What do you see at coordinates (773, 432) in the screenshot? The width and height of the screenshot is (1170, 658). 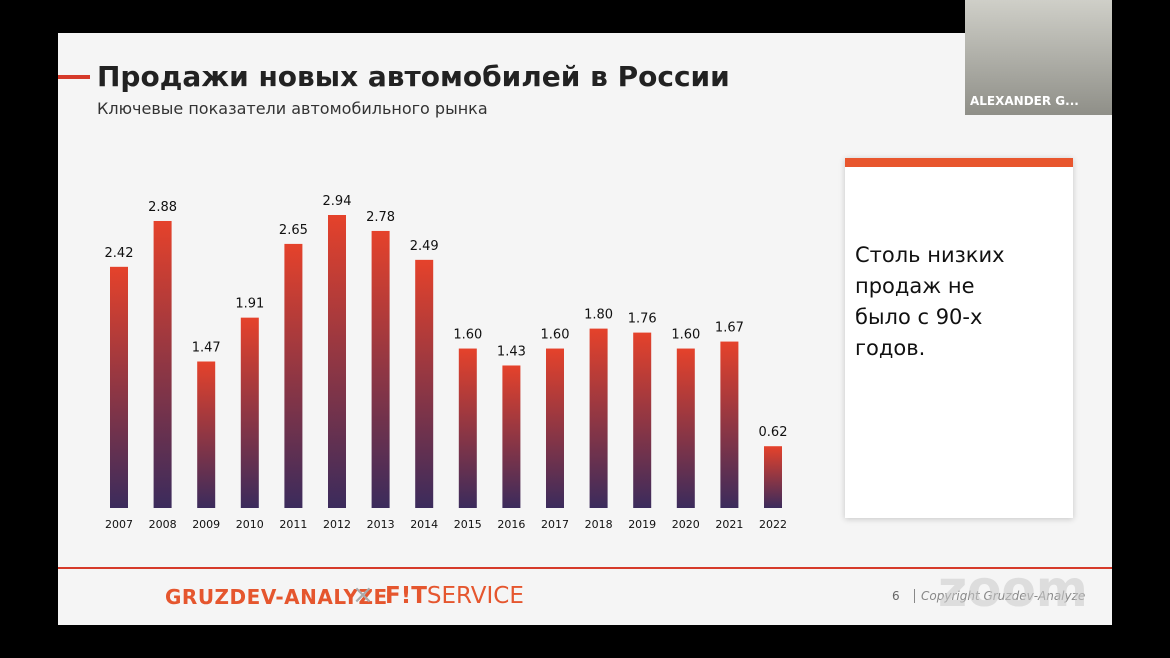 I see `value-label: 0.62` at bounding box center [773, 432].